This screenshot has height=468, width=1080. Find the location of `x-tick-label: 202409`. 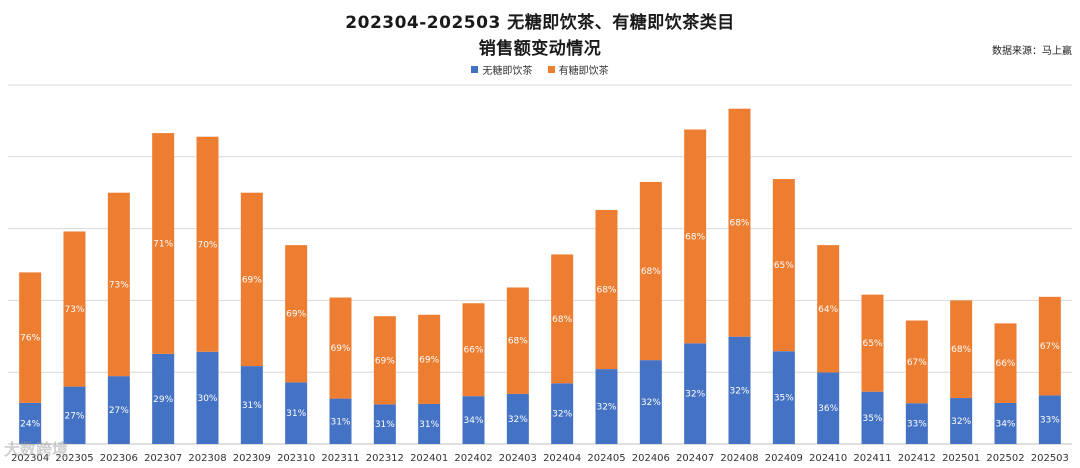

x-tick-label: 202409 is located at coordinates (784, 458).